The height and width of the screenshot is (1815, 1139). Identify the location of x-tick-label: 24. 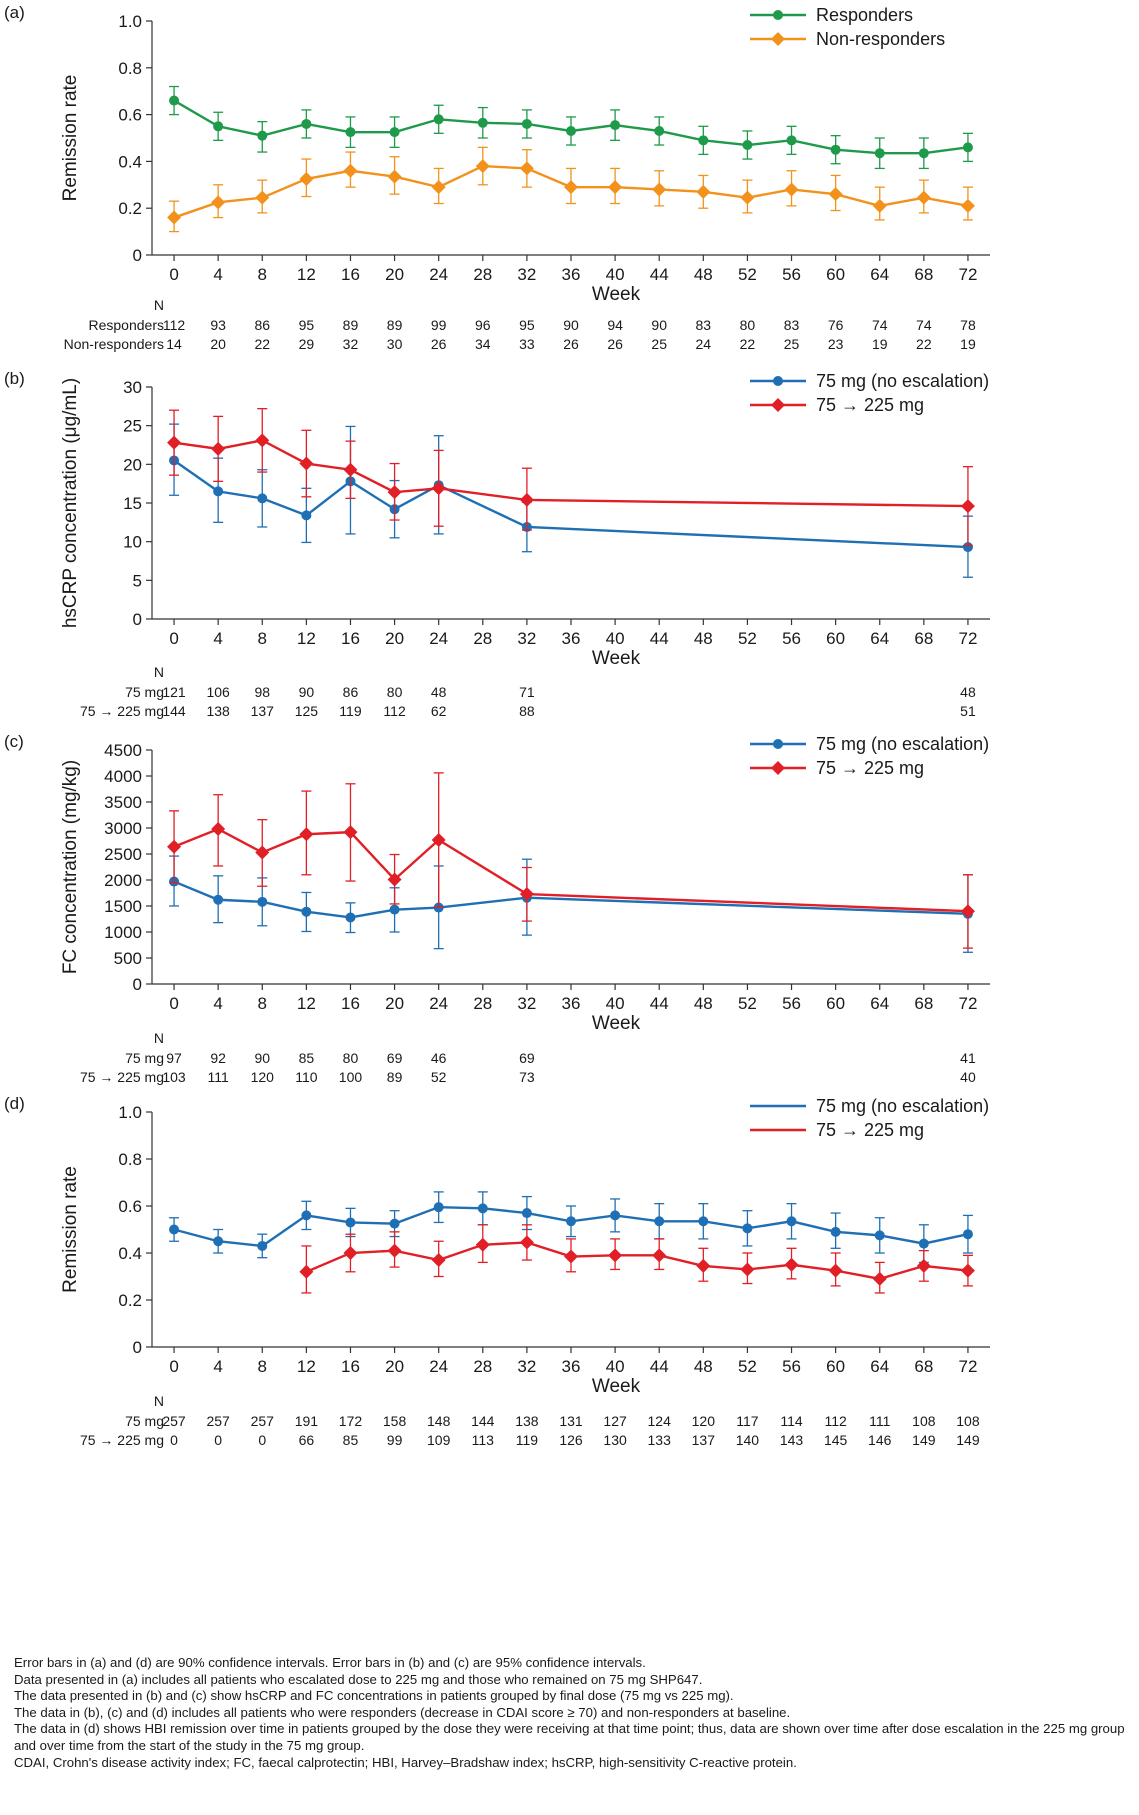
(438, 1366).